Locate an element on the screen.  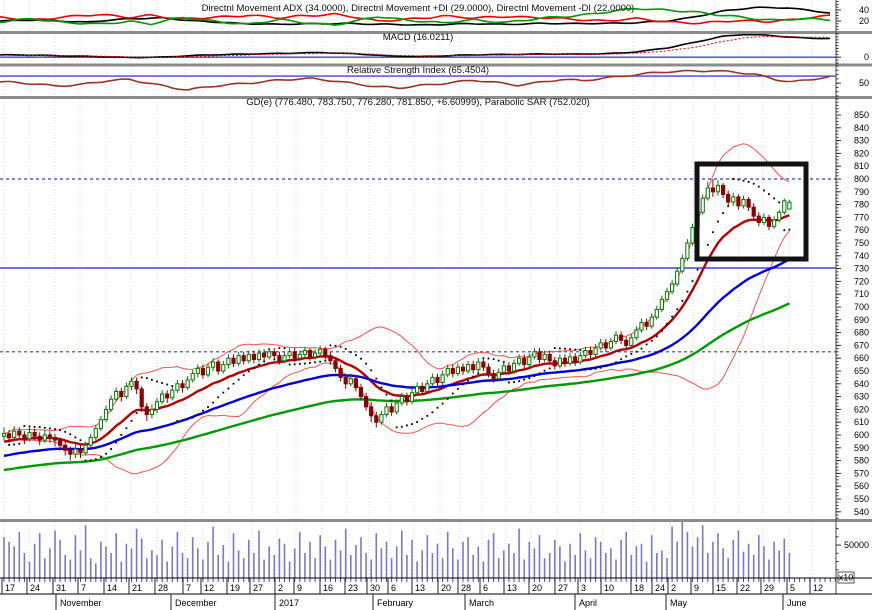
dmi-panel is located at coordinates (415, 16).